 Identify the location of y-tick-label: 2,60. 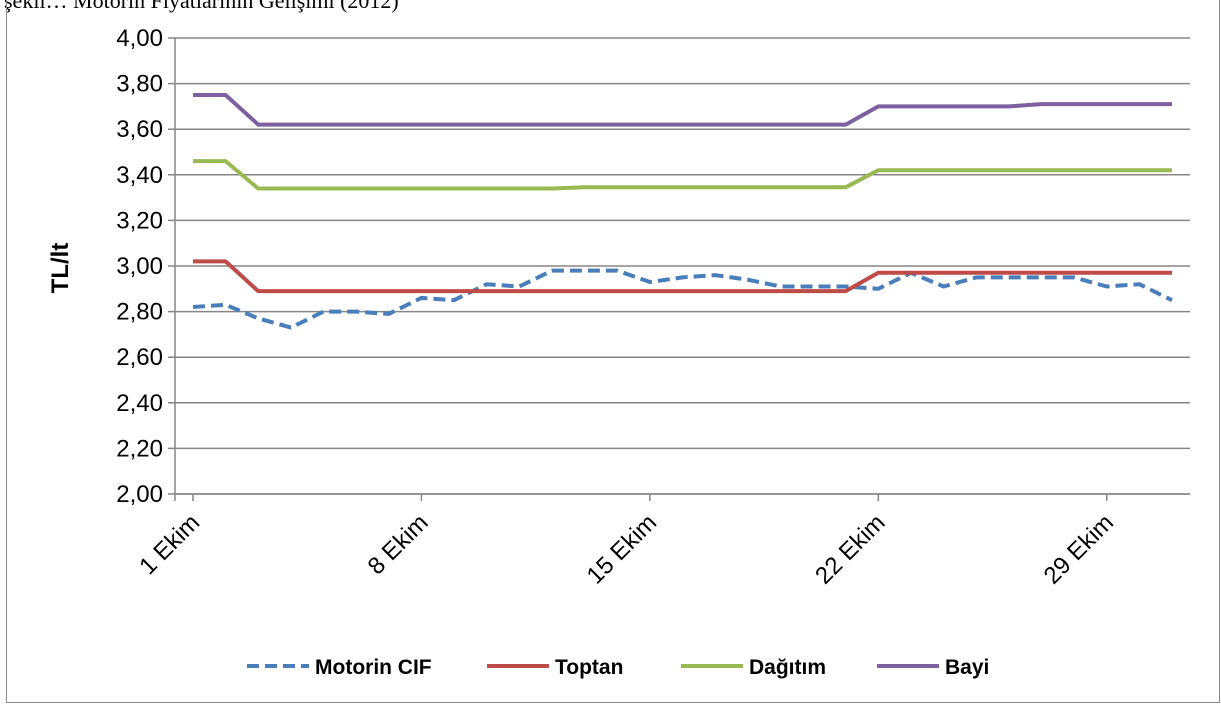
(139, 357).